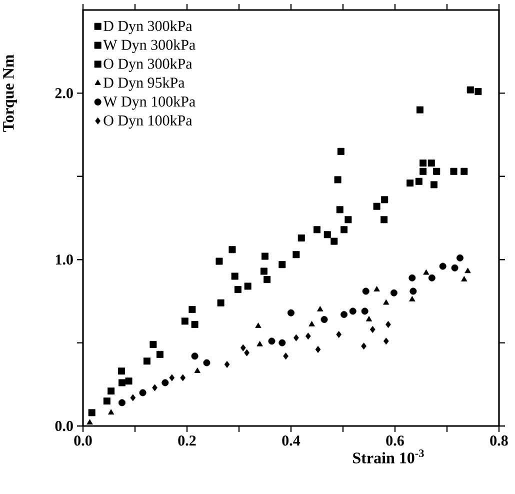 The height and width of the screenshot is (494, 515). Describe the element at coordinates (149, 103) in the screenshot. I see `legend-label: W Dyn 100kPa` at that location.